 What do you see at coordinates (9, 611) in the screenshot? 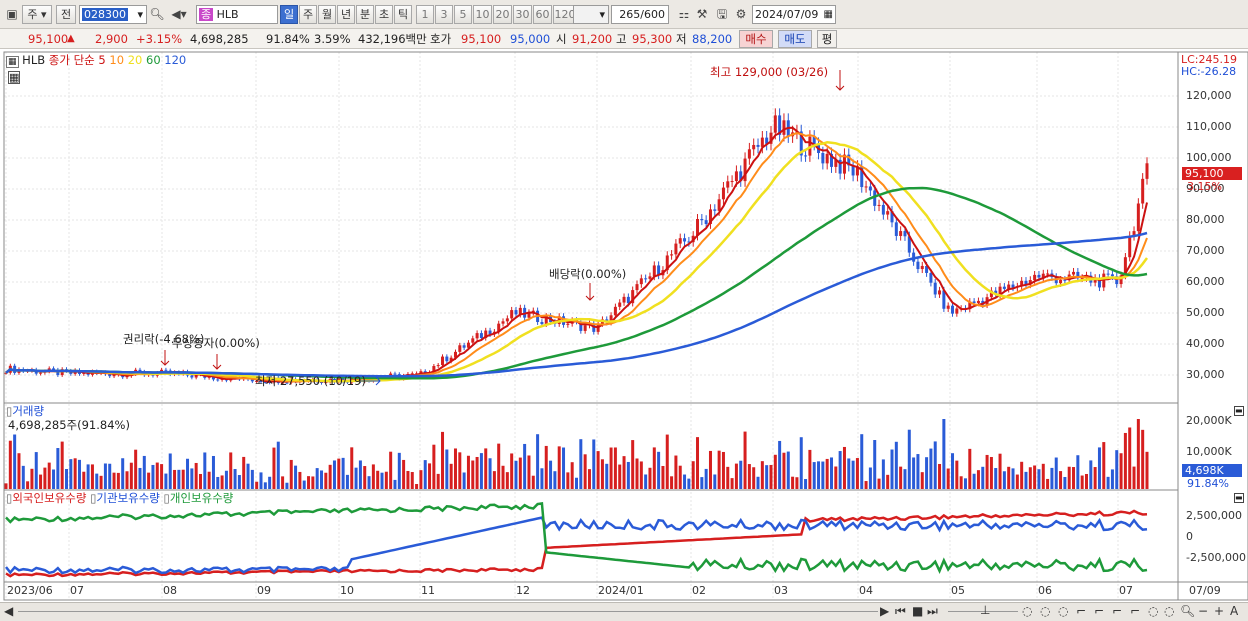
I see `scroll-left-icon: ◀` at bounding box center [9, 611].